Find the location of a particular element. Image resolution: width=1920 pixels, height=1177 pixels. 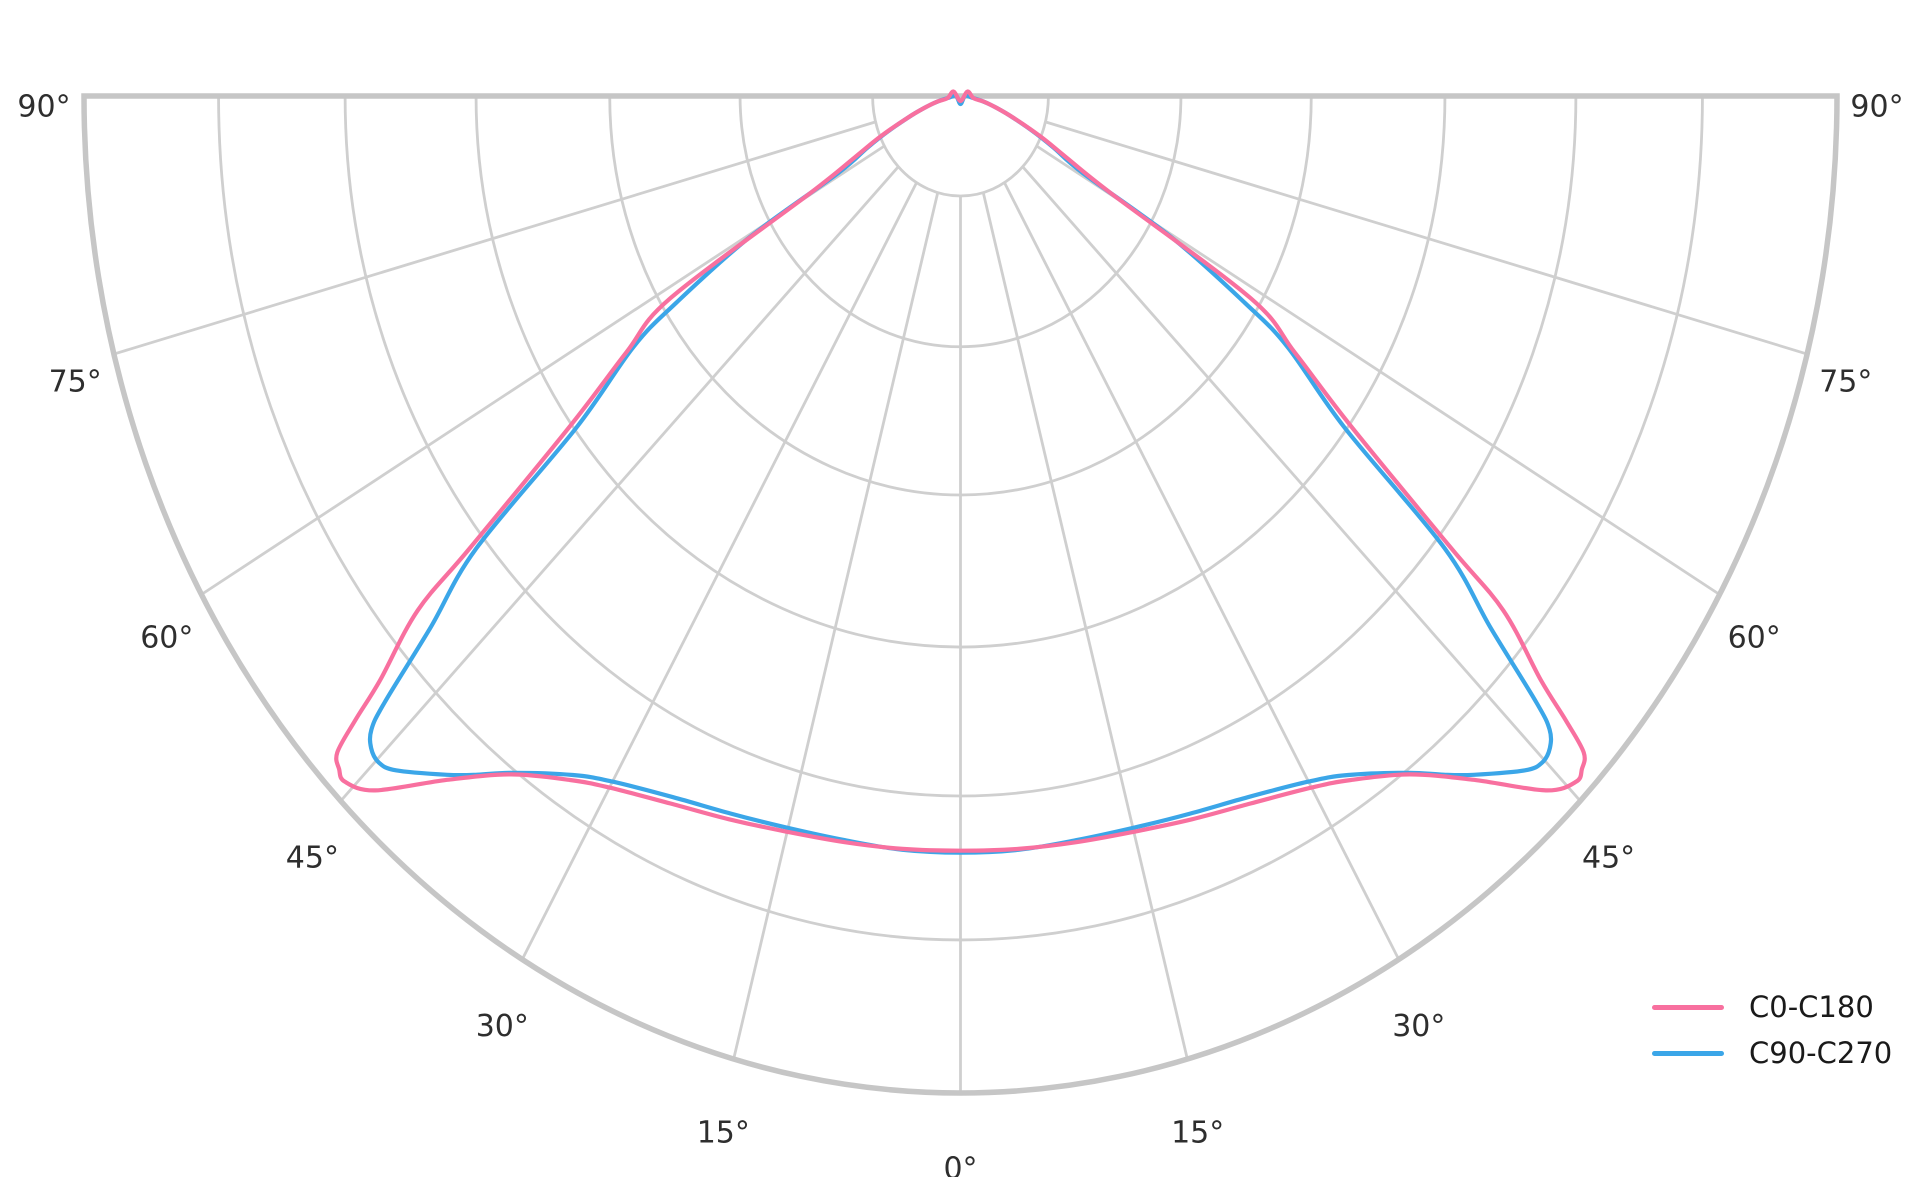

legend-line-swatch-c90-c270 is located at coordinates (1688, 1053).